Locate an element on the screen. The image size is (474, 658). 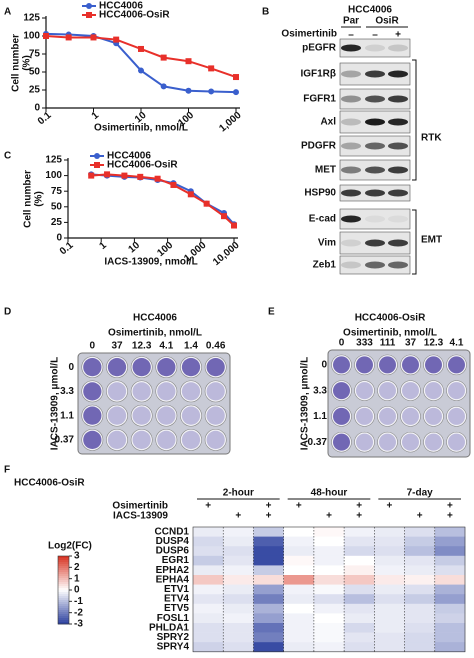
colorbar-tick-label: -3 is located at coordinates (78, 624).